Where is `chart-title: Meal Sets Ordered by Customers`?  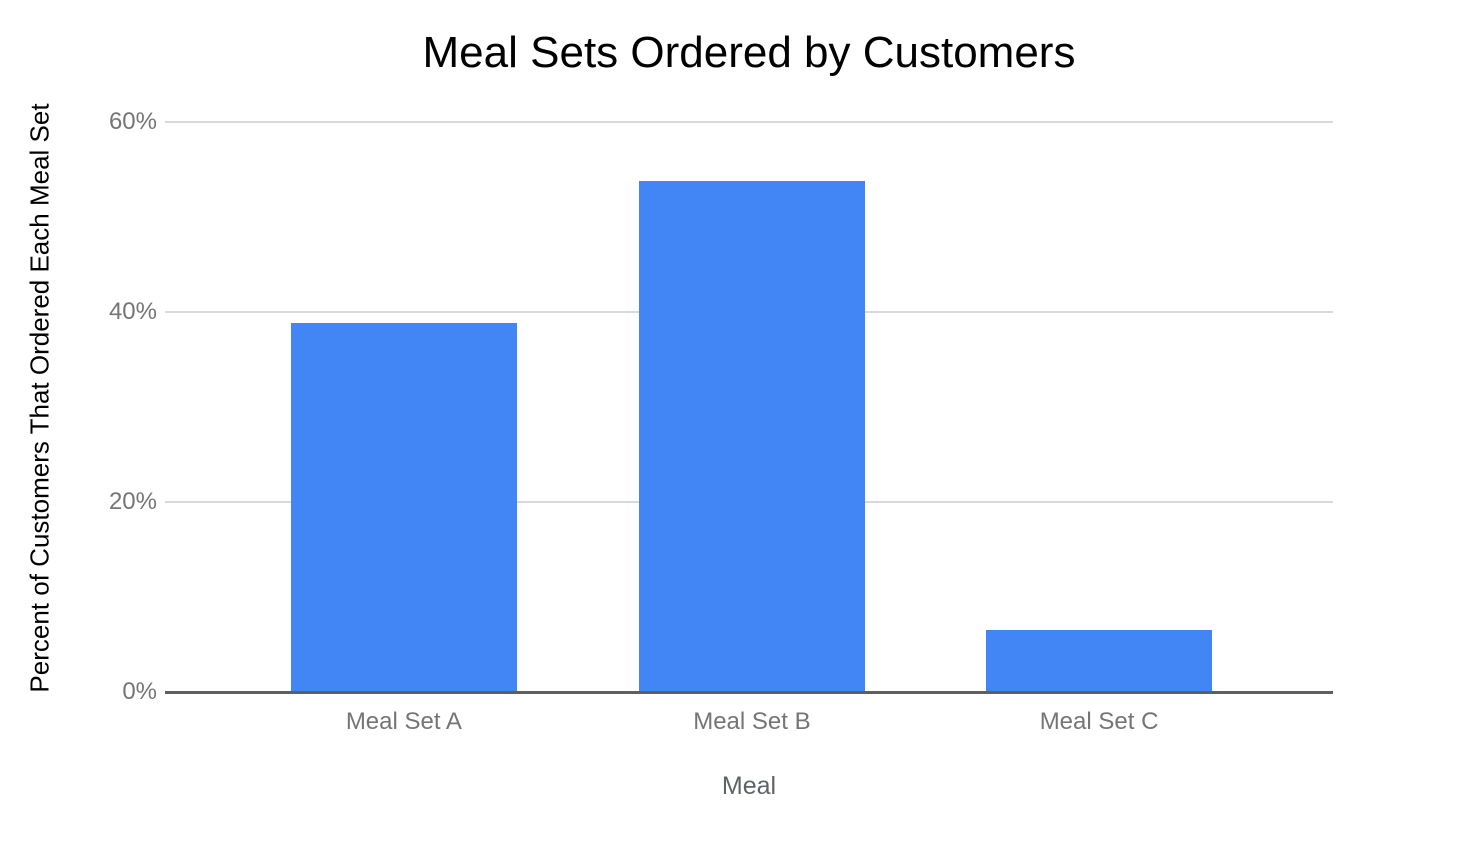 chart-title: Meal Sets Ordered by Customers is located at coordinates (749, 52).